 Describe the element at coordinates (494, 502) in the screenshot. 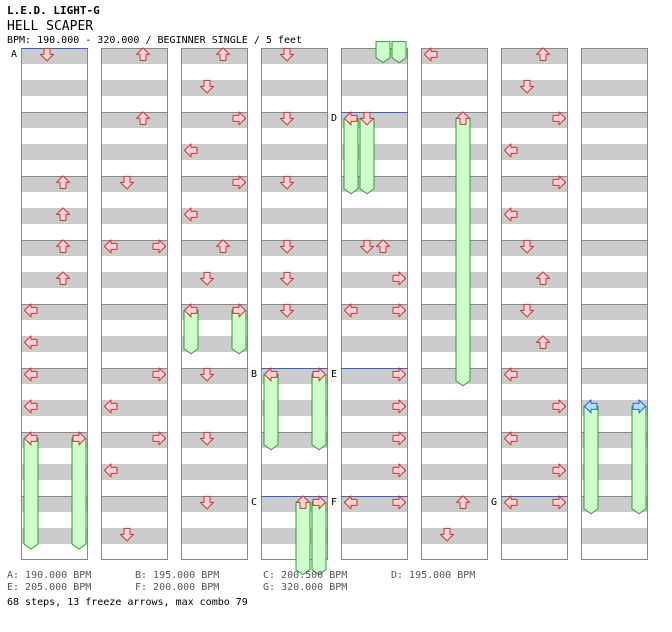

I see `bpm-marker-label: G` at that location.